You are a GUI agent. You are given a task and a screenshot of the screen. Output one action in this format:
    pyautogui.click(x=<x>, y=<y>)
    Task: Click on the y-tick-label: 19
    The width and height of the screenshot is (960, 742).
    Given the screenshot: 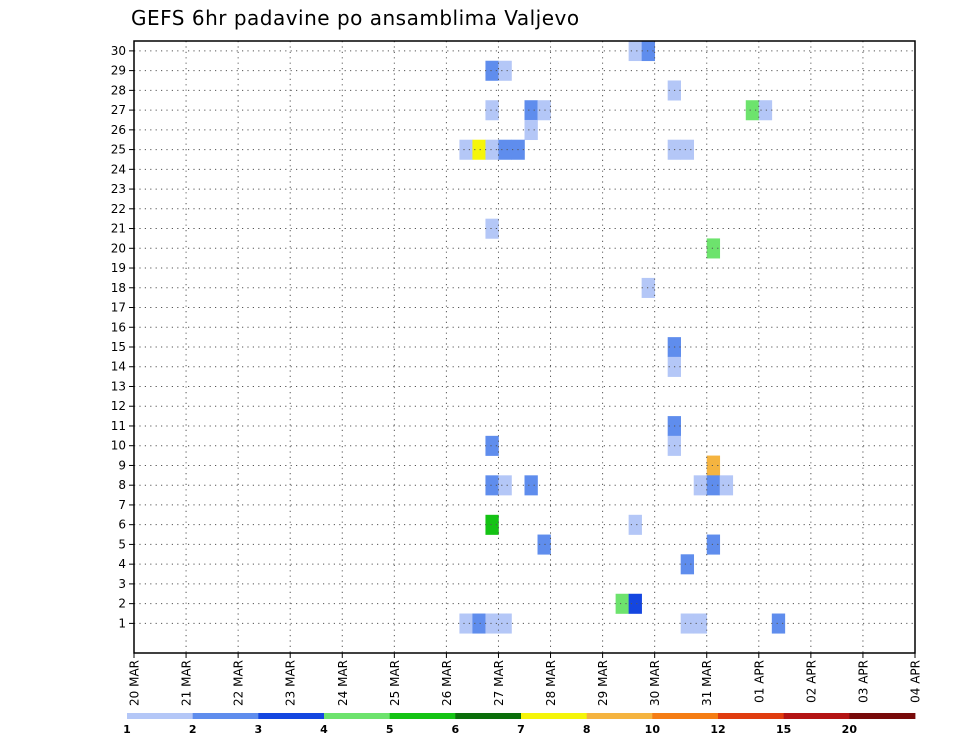 What is the action you would take?
    pyautogui.click(x=118, y=268)
    